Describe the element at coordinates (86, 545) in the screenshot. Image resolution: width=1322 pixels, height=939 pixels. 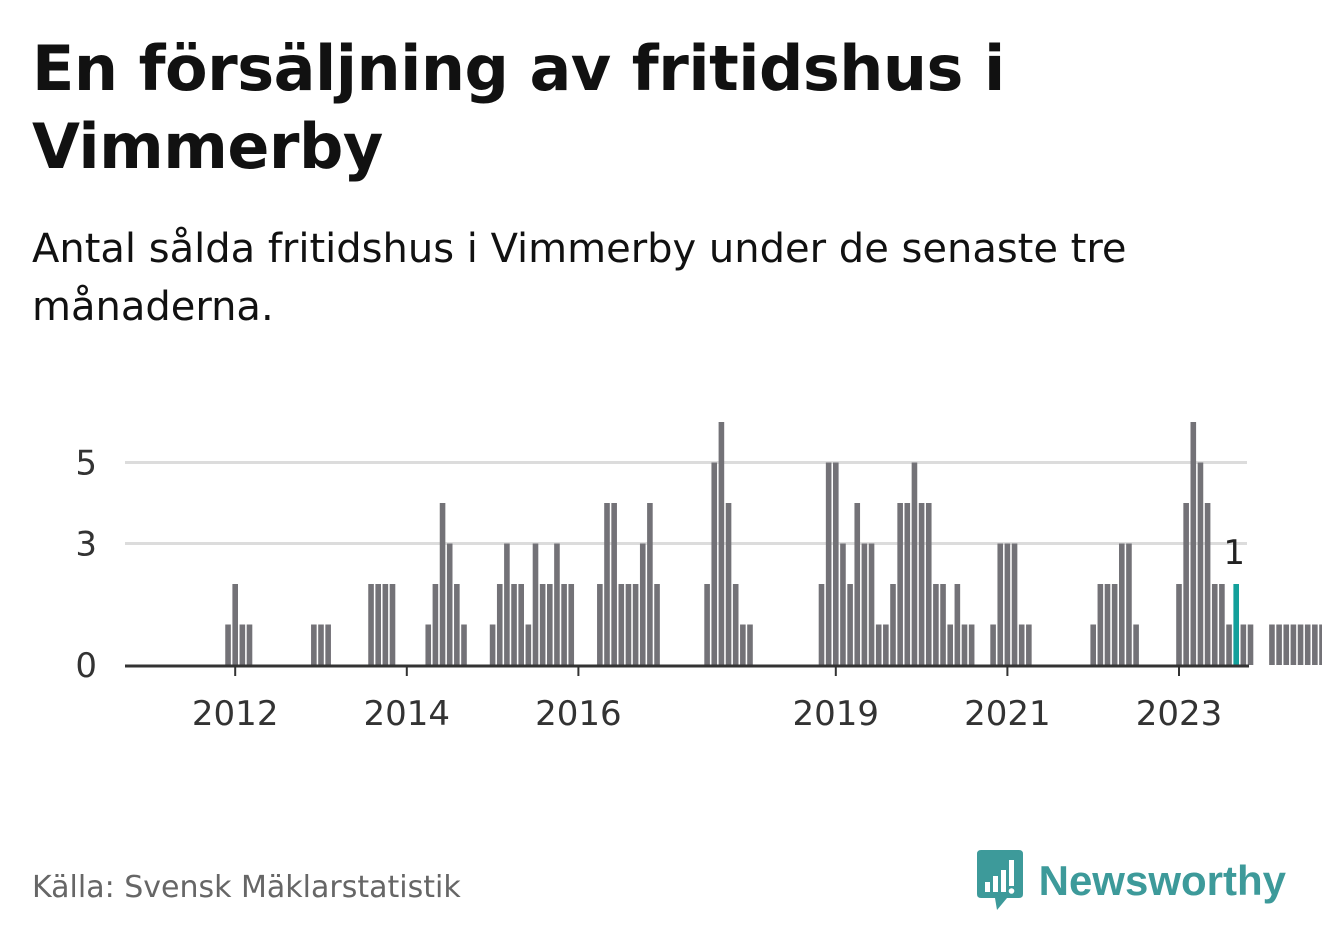
I see `y-tick-label: 3` at that location.